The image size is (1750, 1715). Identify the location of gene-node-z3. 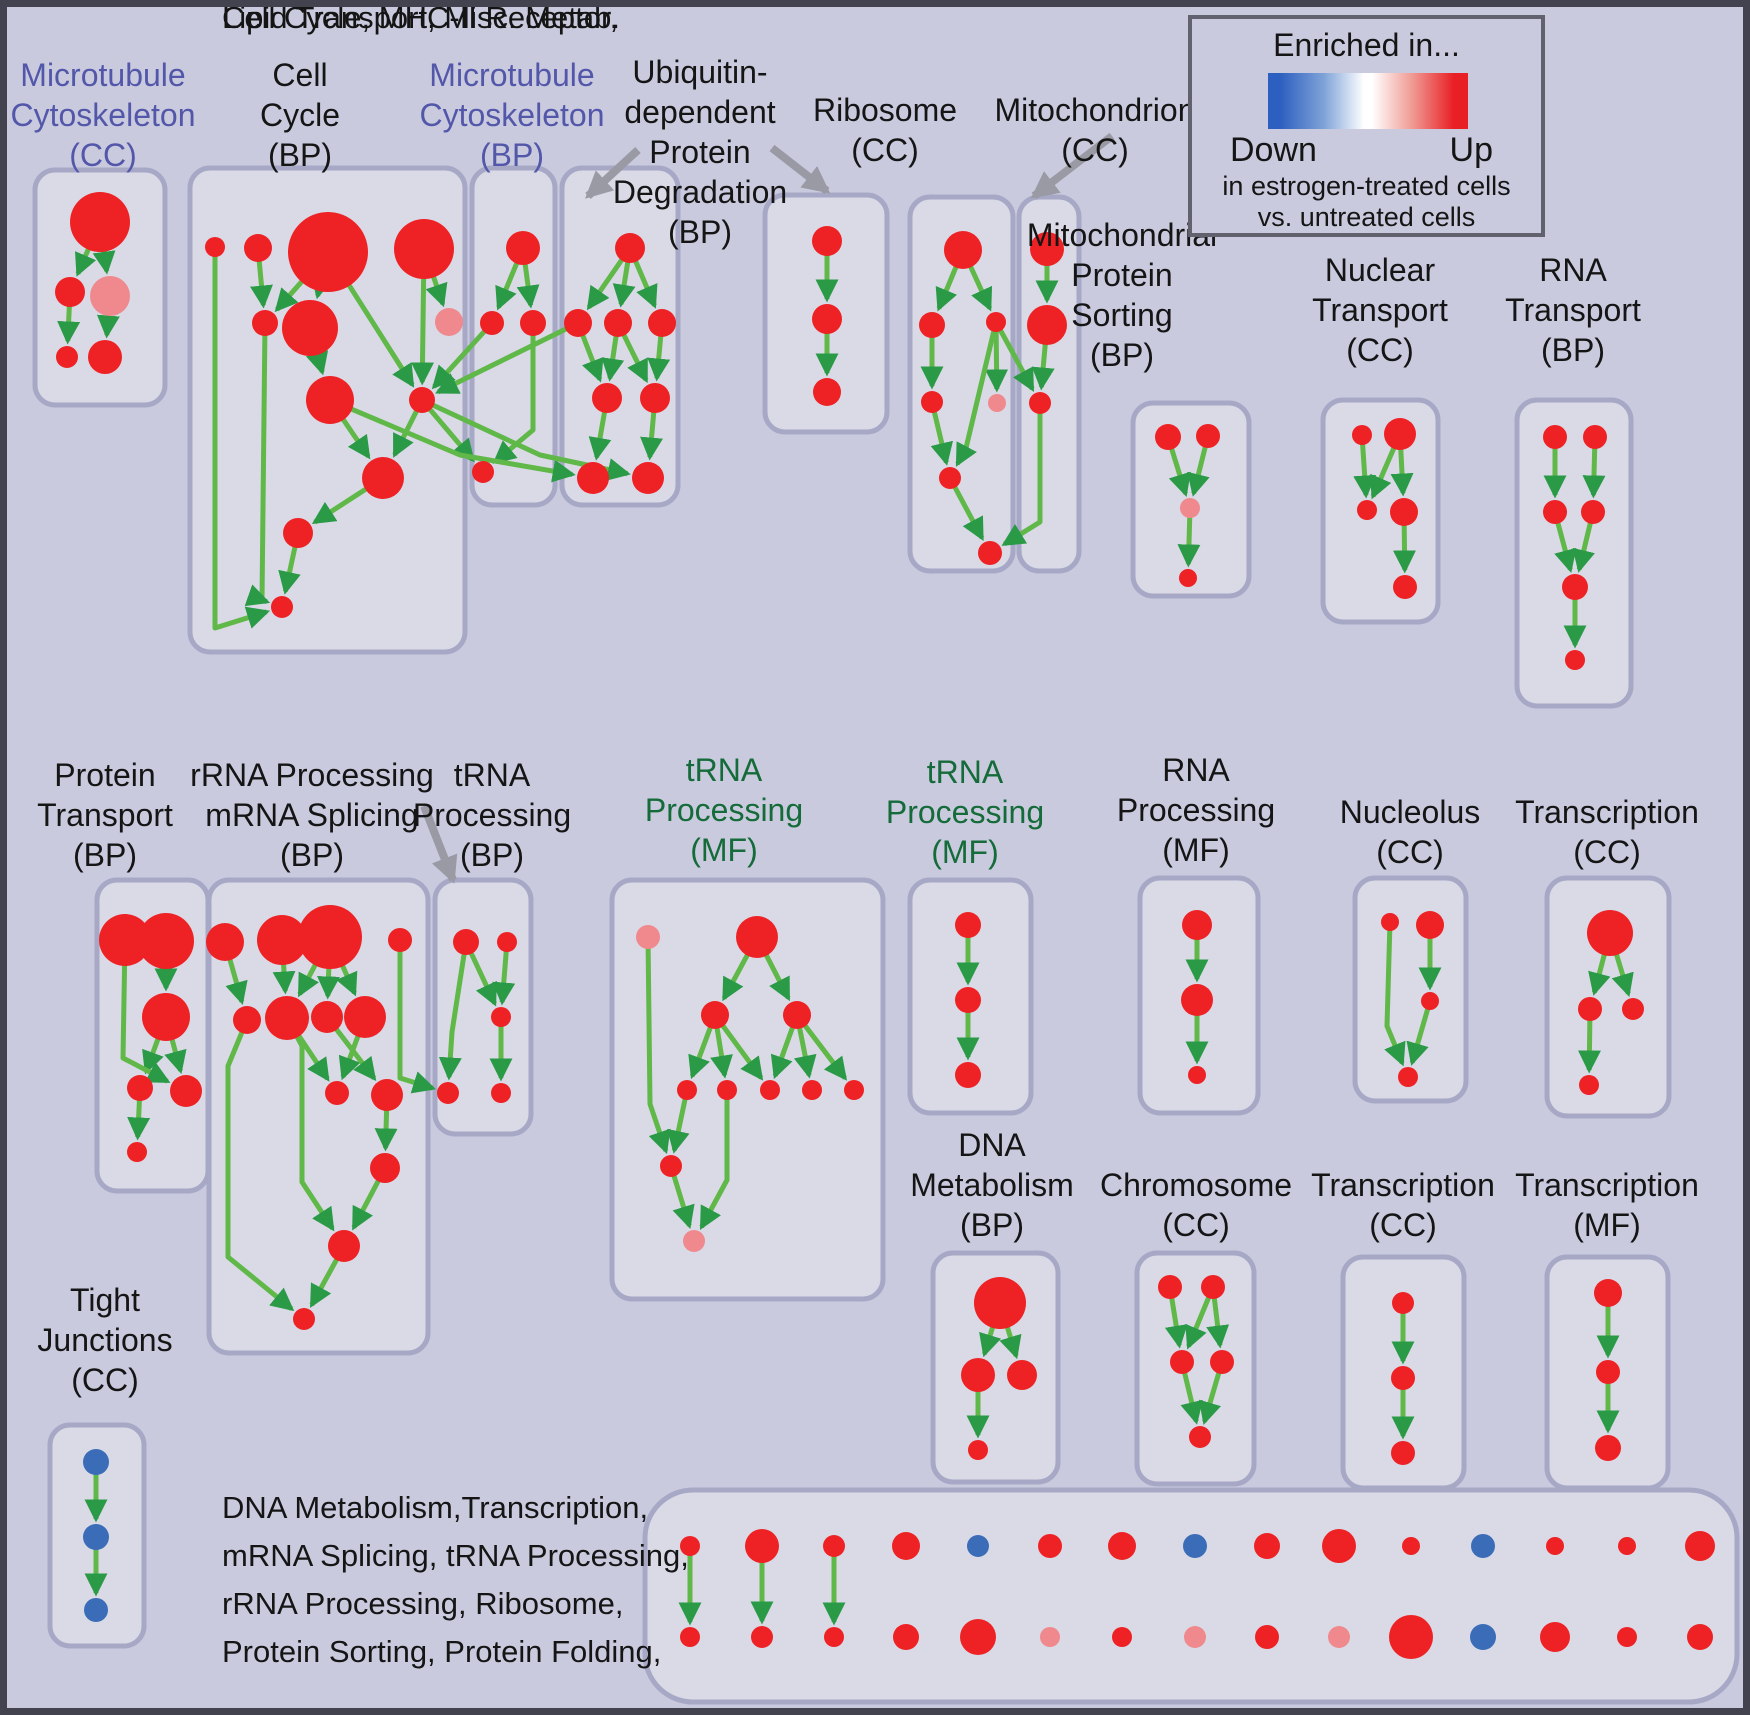
(1608, 1448).